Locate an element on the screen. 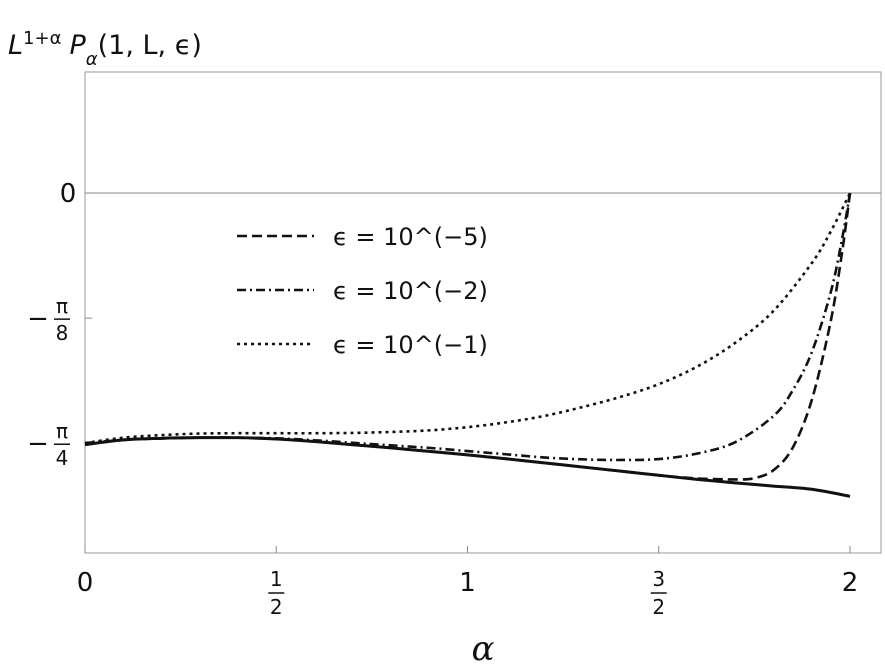 The height and width of the screenshot is (667, 885). series-line-solid is located at coordinates (467, 467).